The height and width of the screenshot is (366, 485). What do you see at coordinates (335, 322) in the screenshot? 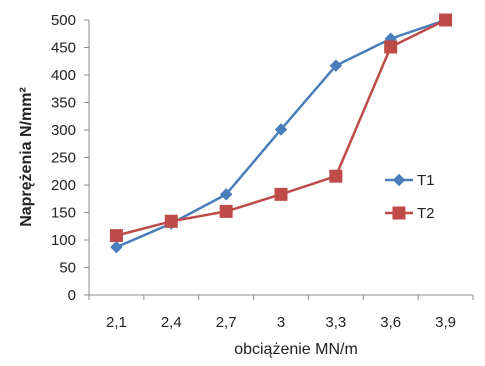
I see `x-tick-label: 3,3` at bounding box center [335, 322].